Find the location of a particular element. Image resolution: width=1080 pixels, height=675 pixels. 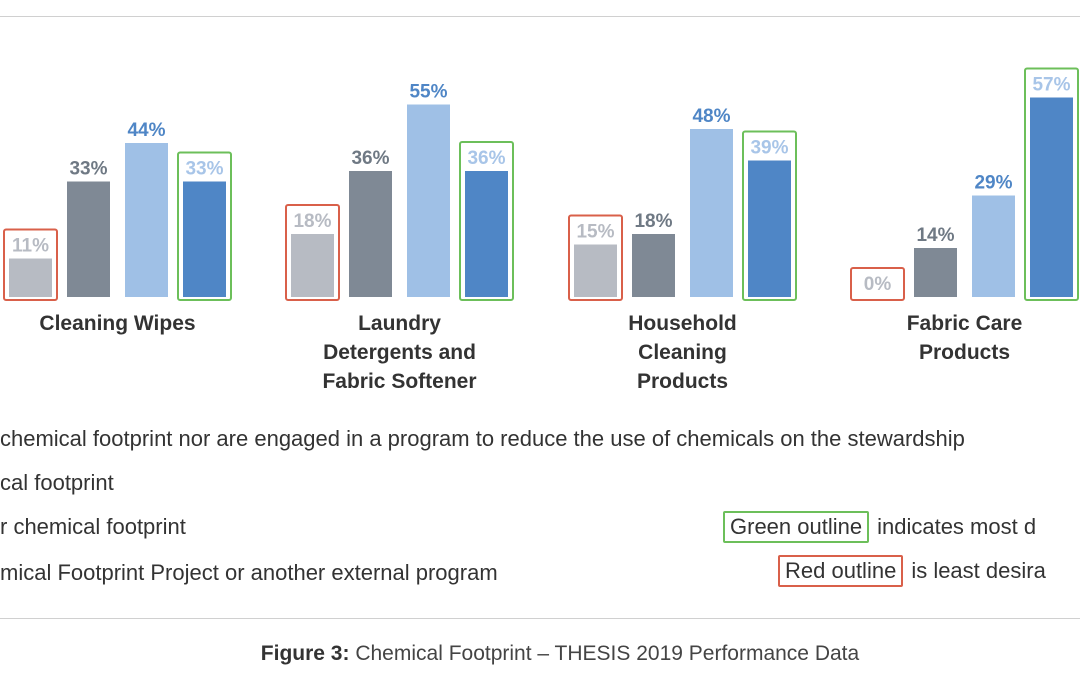

red-outline-swatch: Red outline is located at coordinates (841, 571).